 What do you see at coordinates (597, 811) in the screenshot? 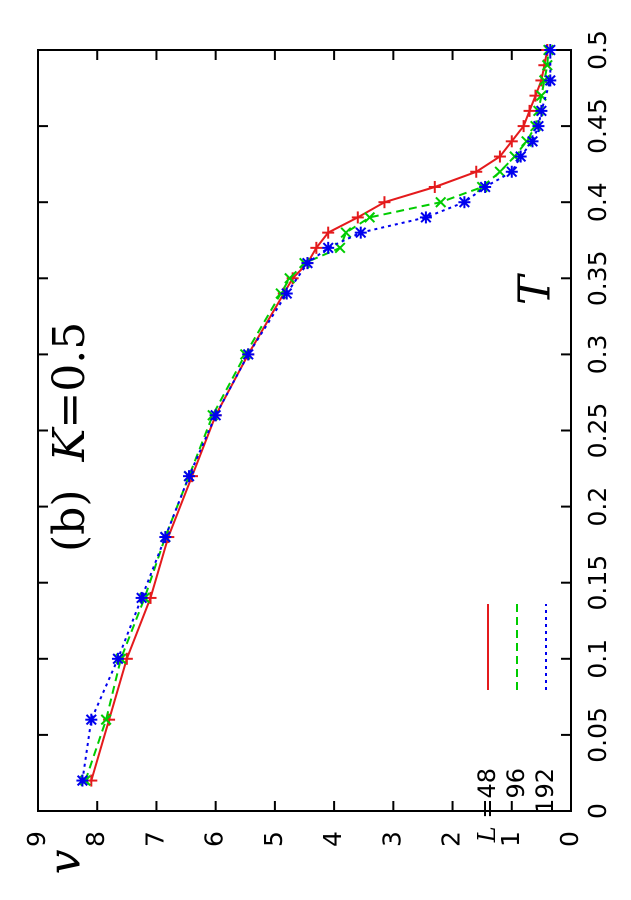
I see `x-tick-label: 0` at bounding box center [597, 811].